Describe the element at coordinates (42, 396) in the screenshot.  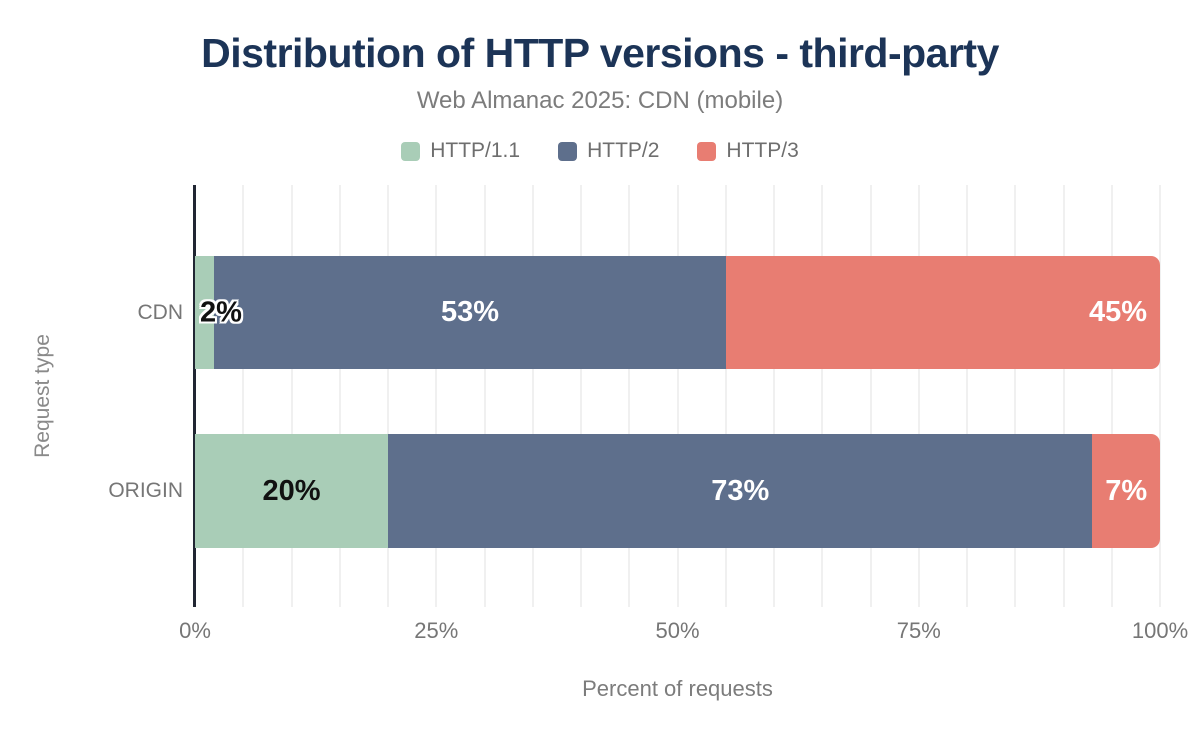
I see `y-axis-title: Request type` at that location.